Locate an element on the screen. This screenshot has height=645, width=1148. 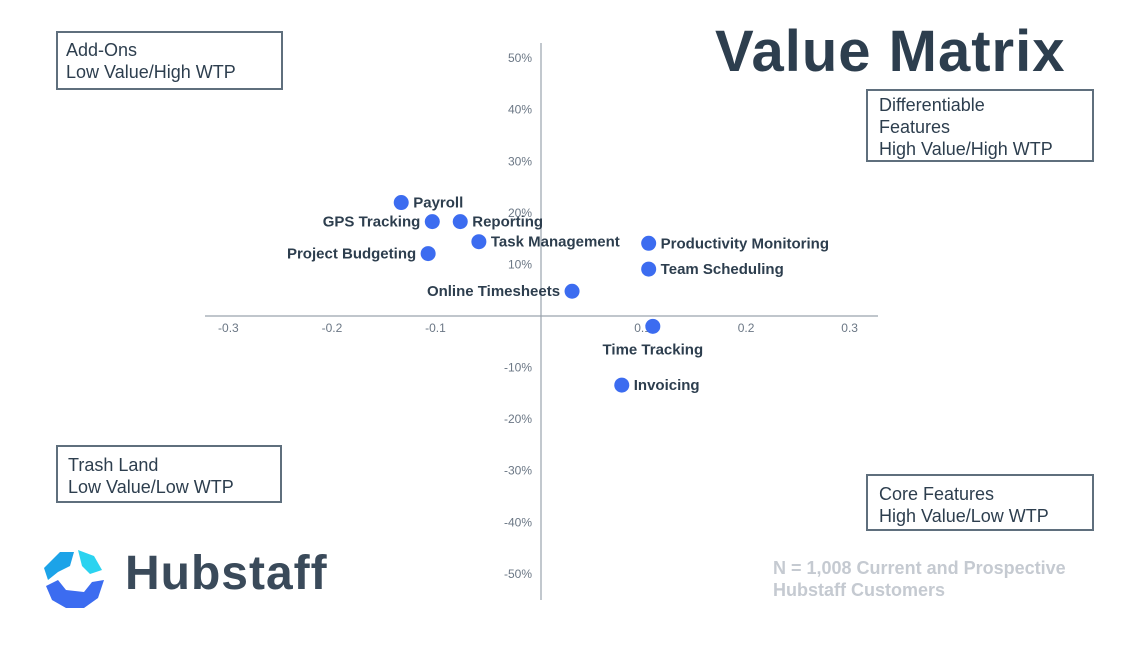
quadrant-label-bottom-right: Core Features High Value/Low WTP is located at coordinates (980, 502).